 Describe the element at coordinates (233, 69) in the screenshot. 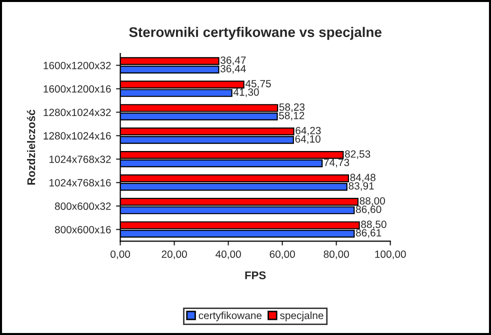

I see `data-label: 36,44` at that location.